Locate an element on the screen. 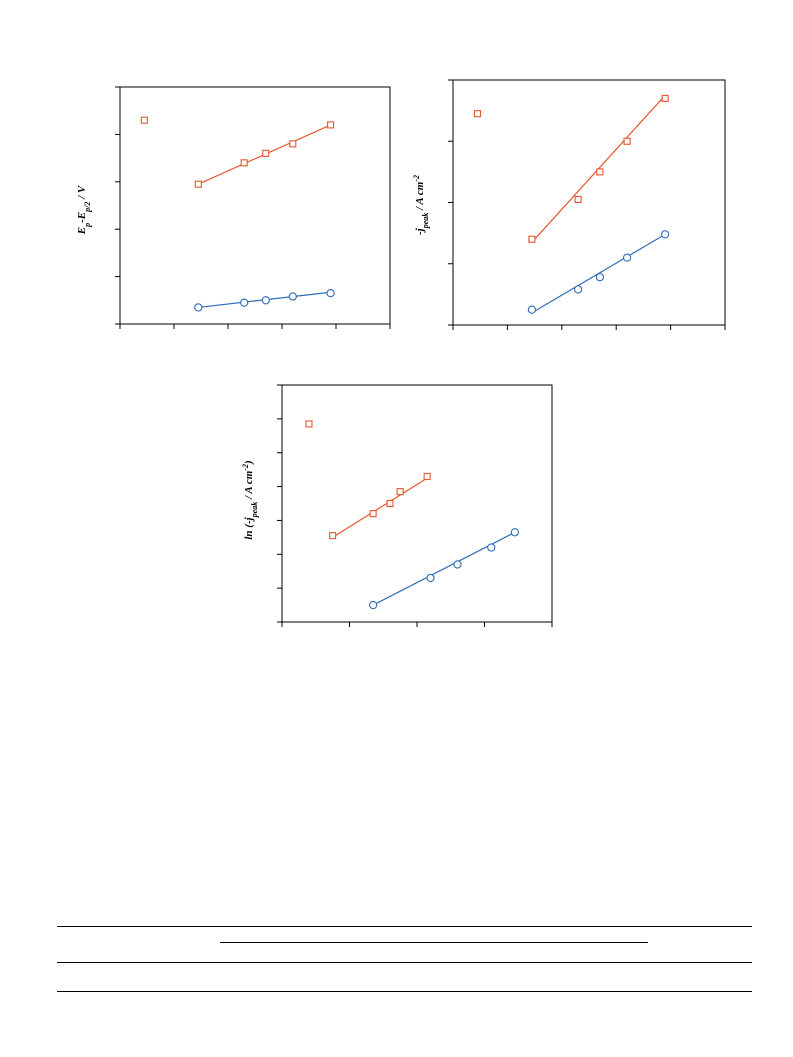 The height and width of the screenshot is (1057, 793). y-axis-label-part: ln (-j is located at coordinates (249, 527).